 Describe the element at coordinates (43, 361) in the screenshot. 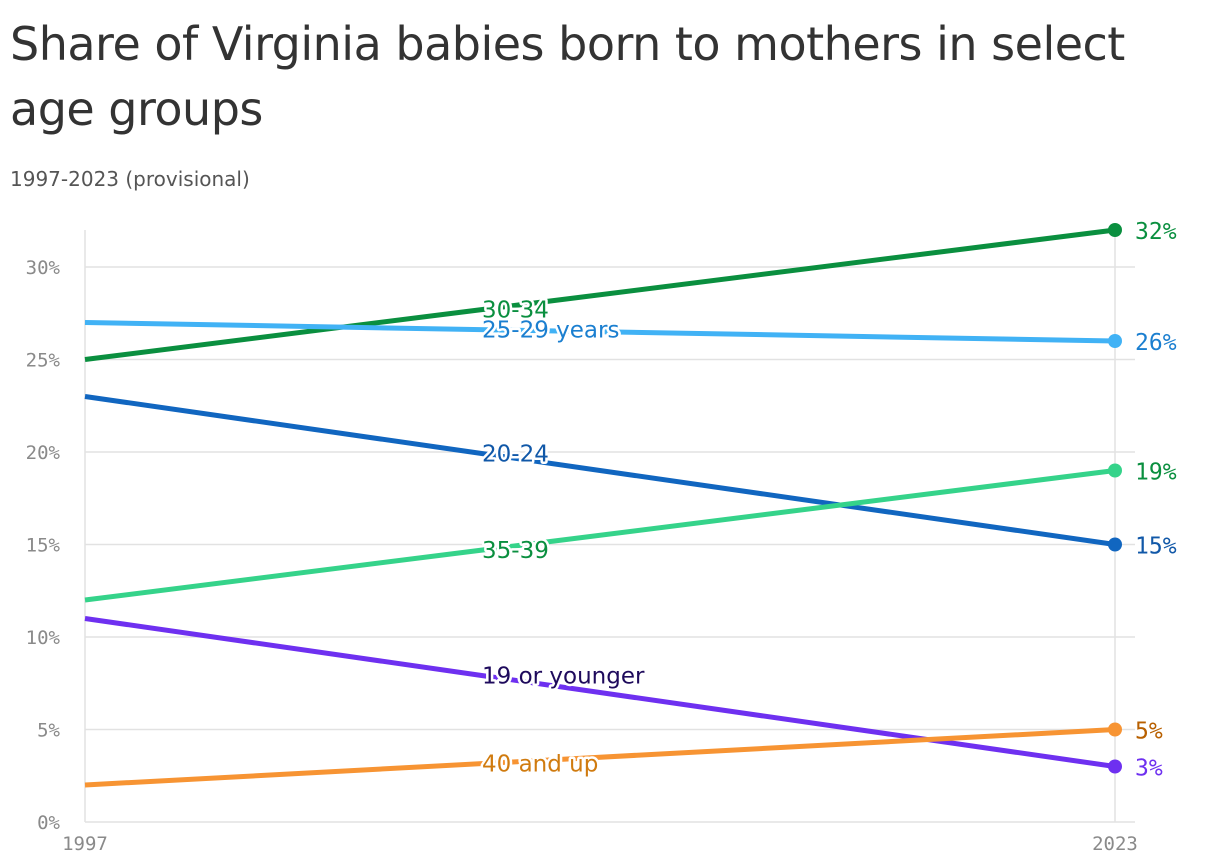

I see `y-tick-label: 25%` at that location.